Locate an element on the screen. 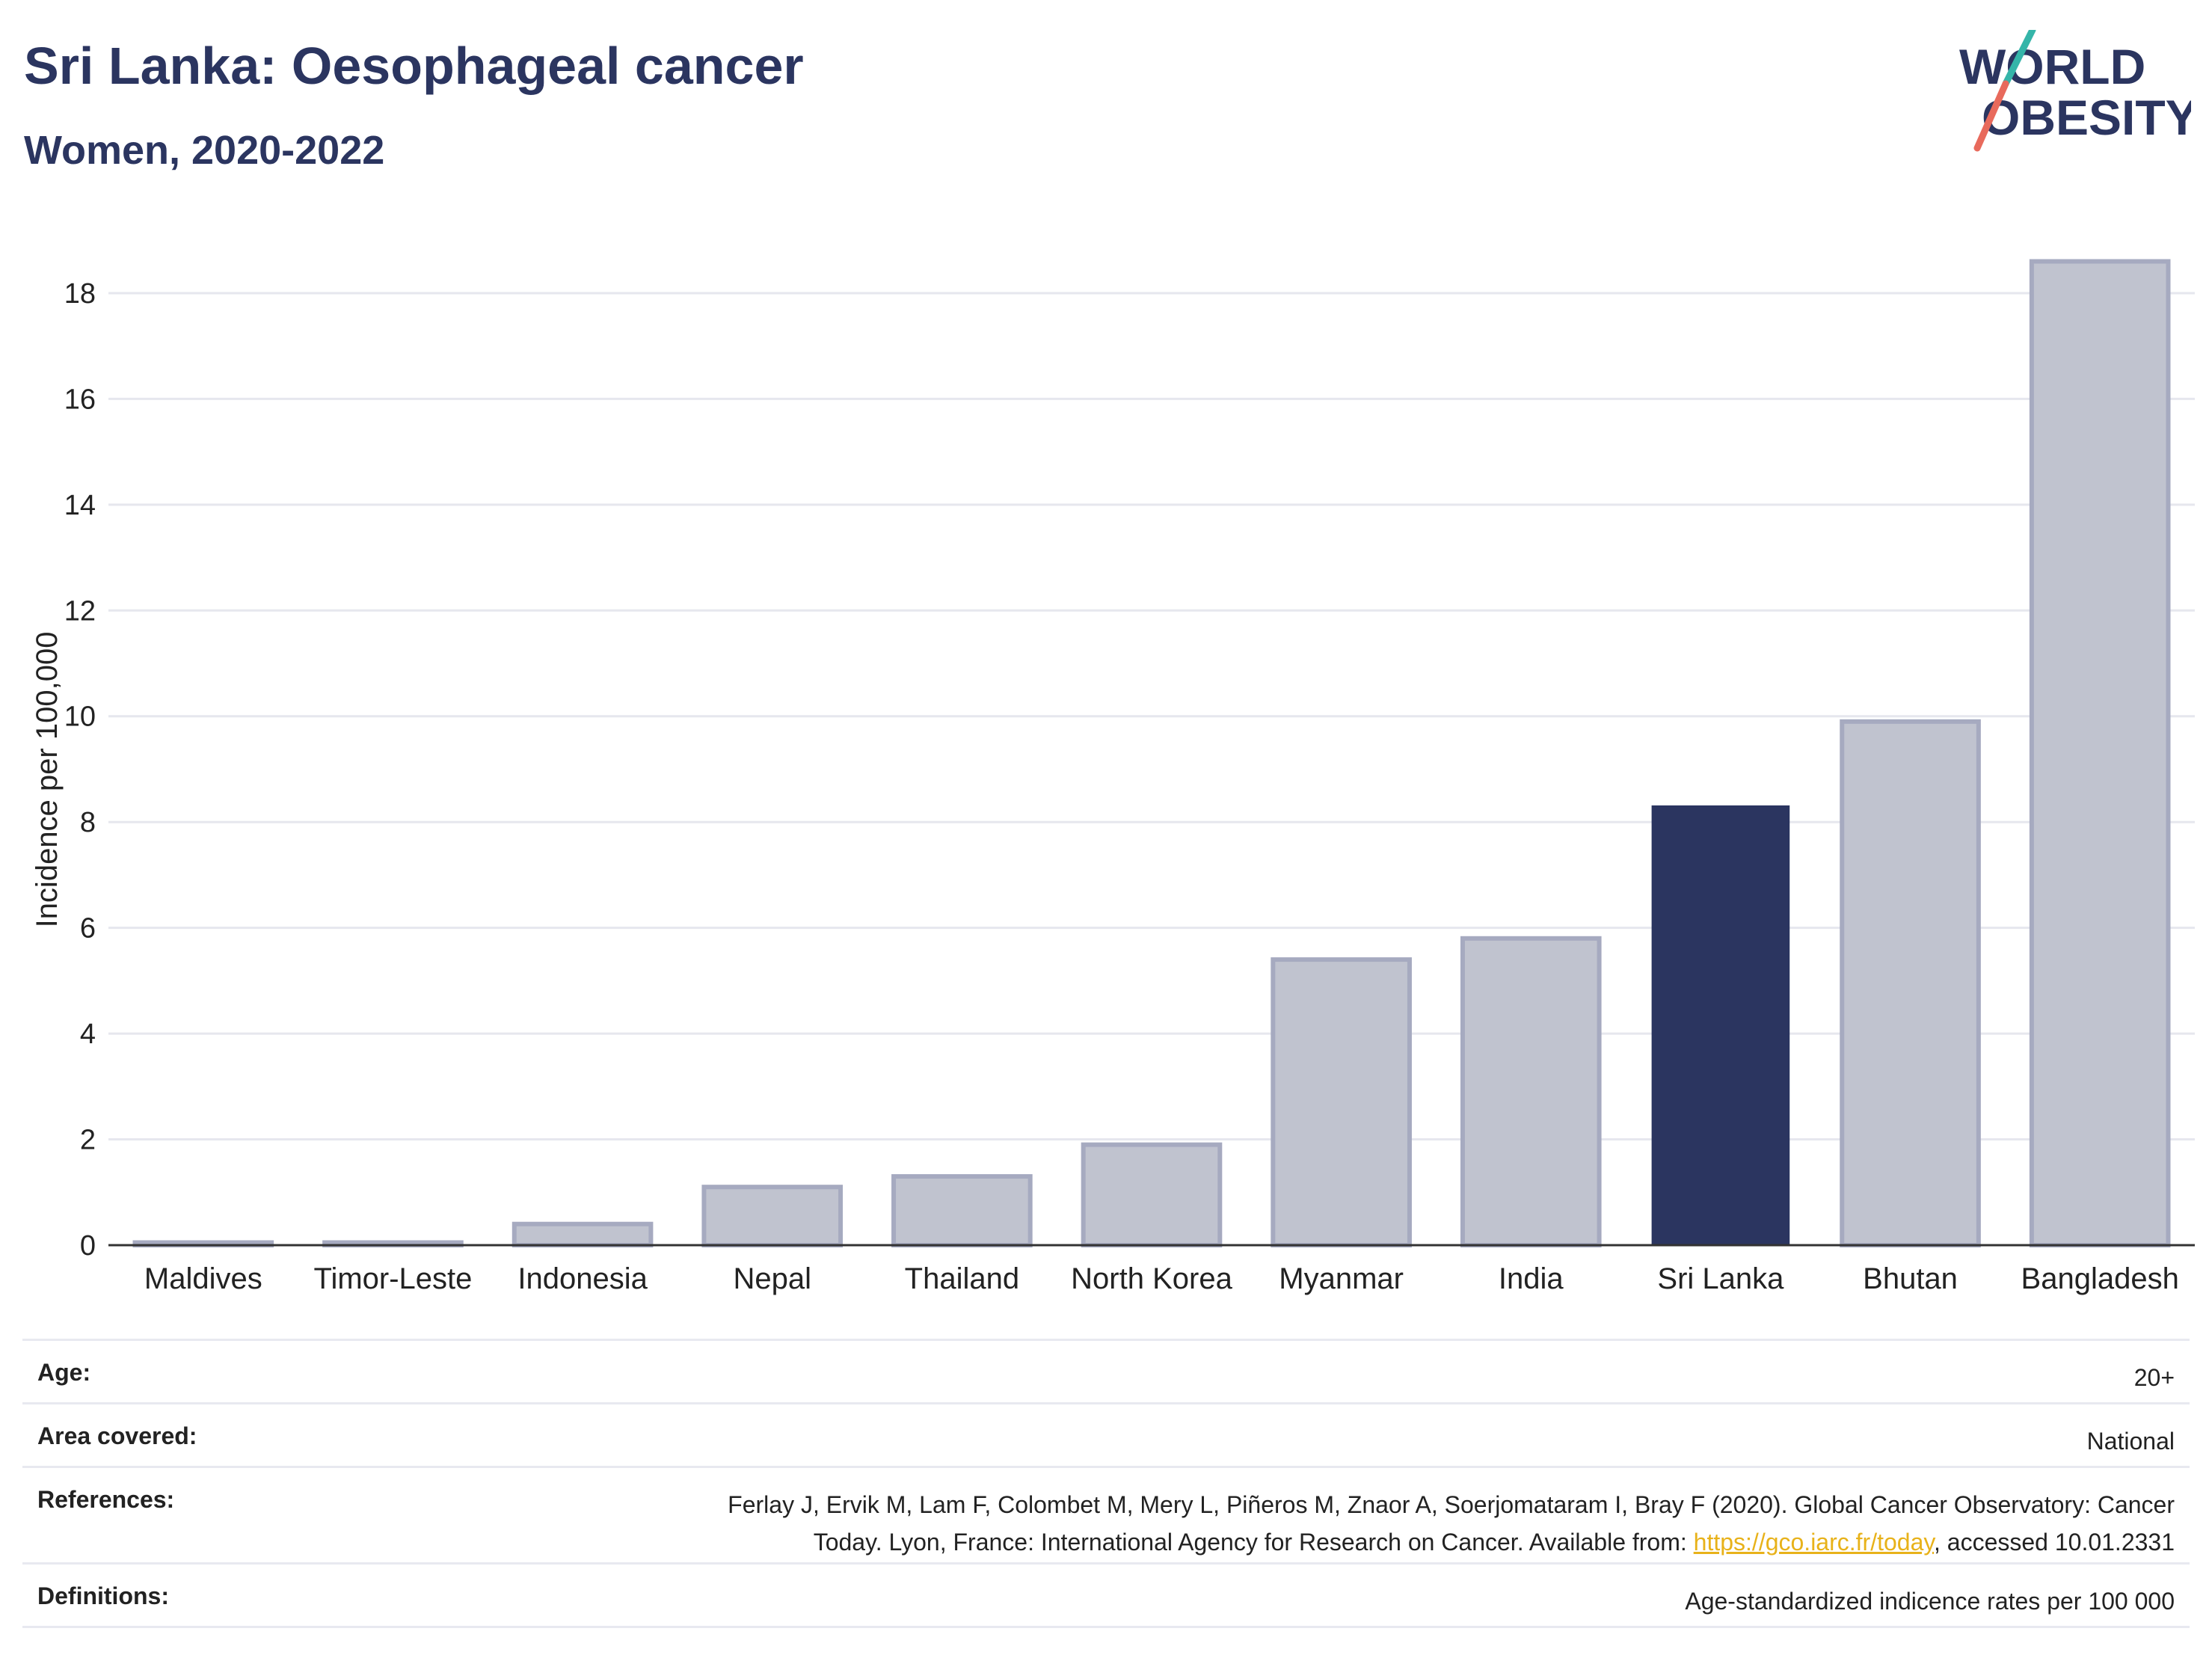  references-line2-after: , accessed 10.01.2331 is located at coordinates (2054, 1542).